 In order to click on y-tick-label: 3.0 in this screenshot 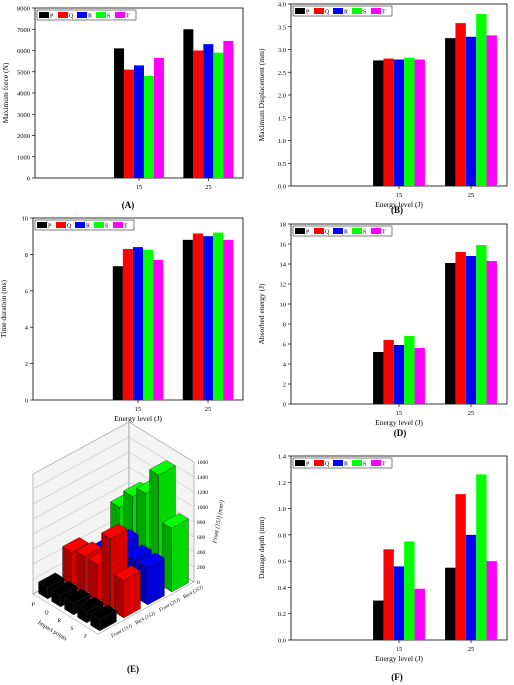, I will do `click(282, 50)`.